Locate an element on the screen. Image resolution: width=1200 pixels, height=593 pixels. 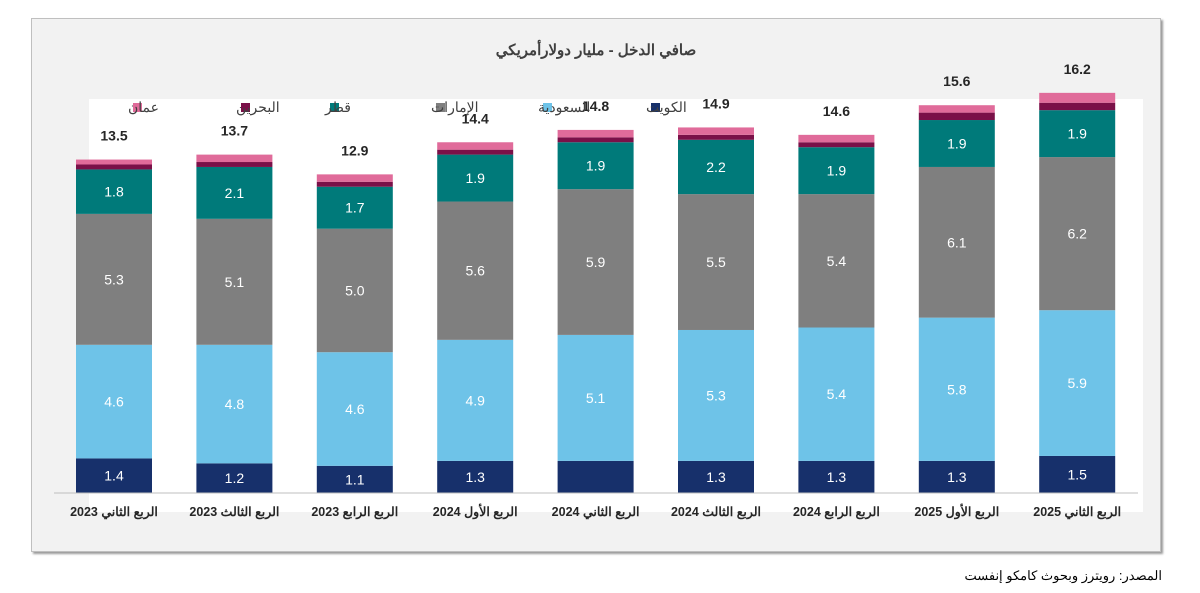
category-label: الربع الرابع 2024 is located at coordinates (836, 512).